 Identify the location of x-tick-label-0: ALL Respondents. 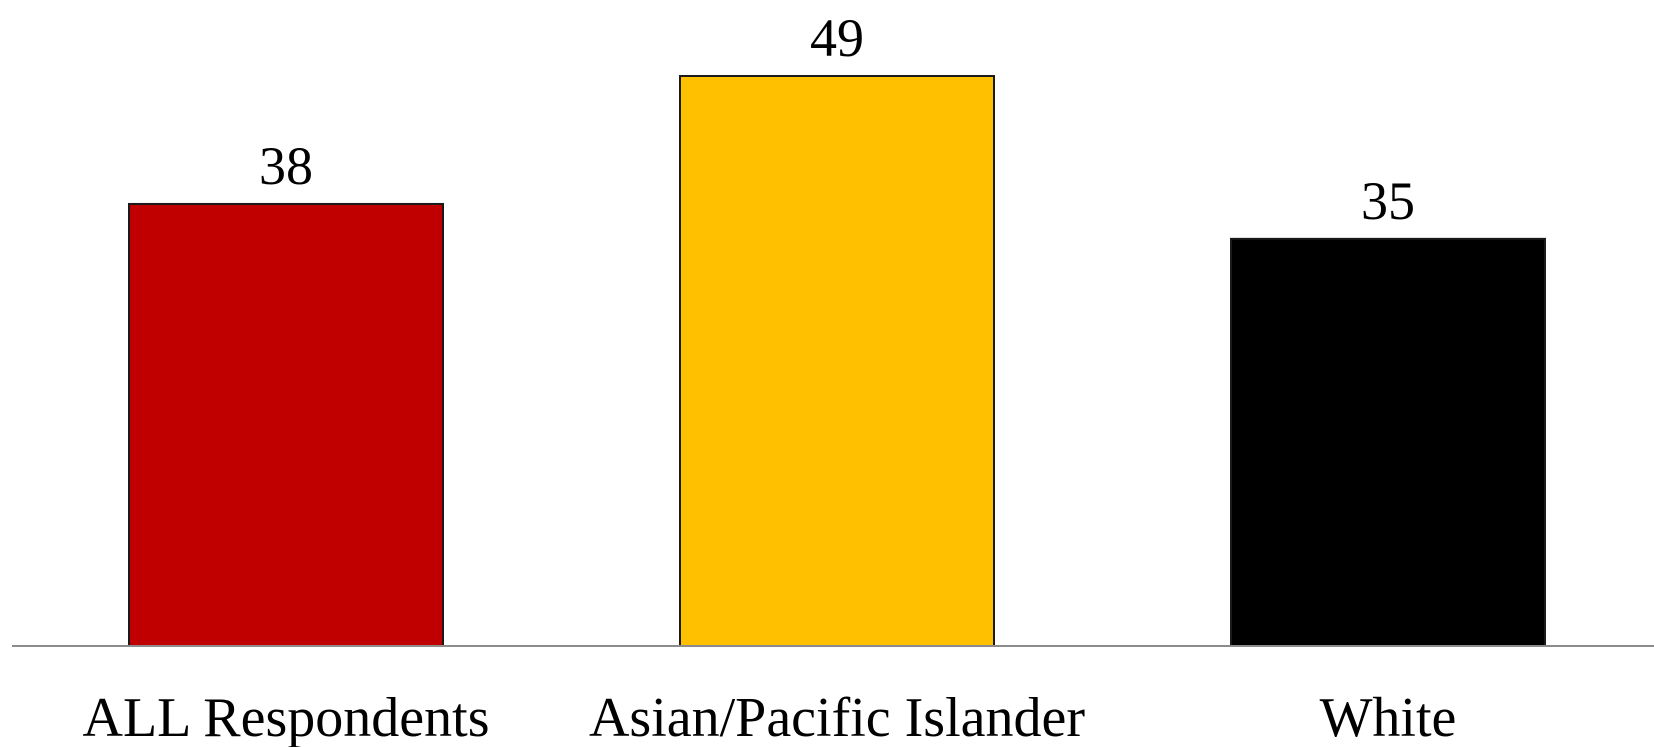
(286, 717).